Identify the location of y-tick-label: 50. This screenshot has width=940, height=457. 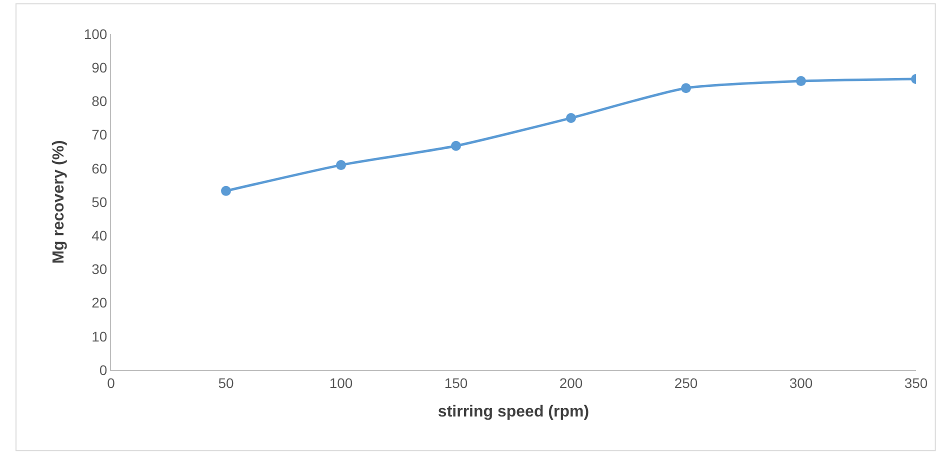
(100, 202).